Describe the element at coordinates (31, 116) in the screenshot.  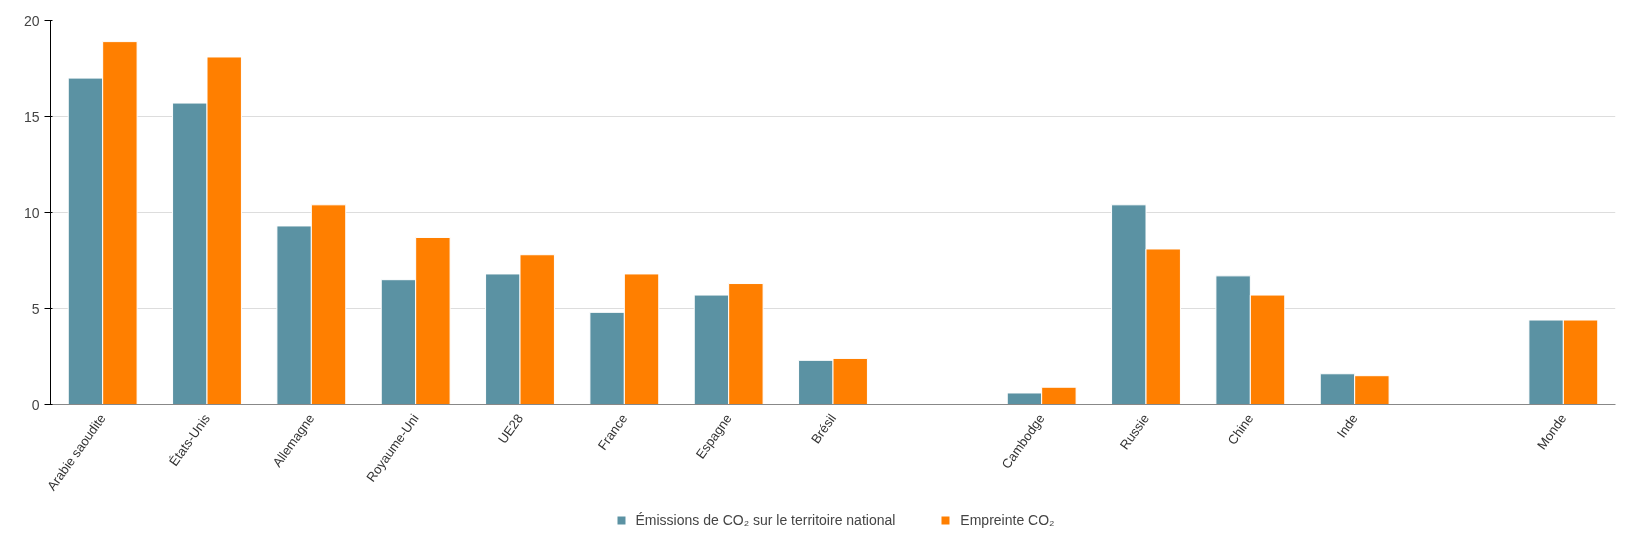
I see `y-tick-label: 15` at that location.